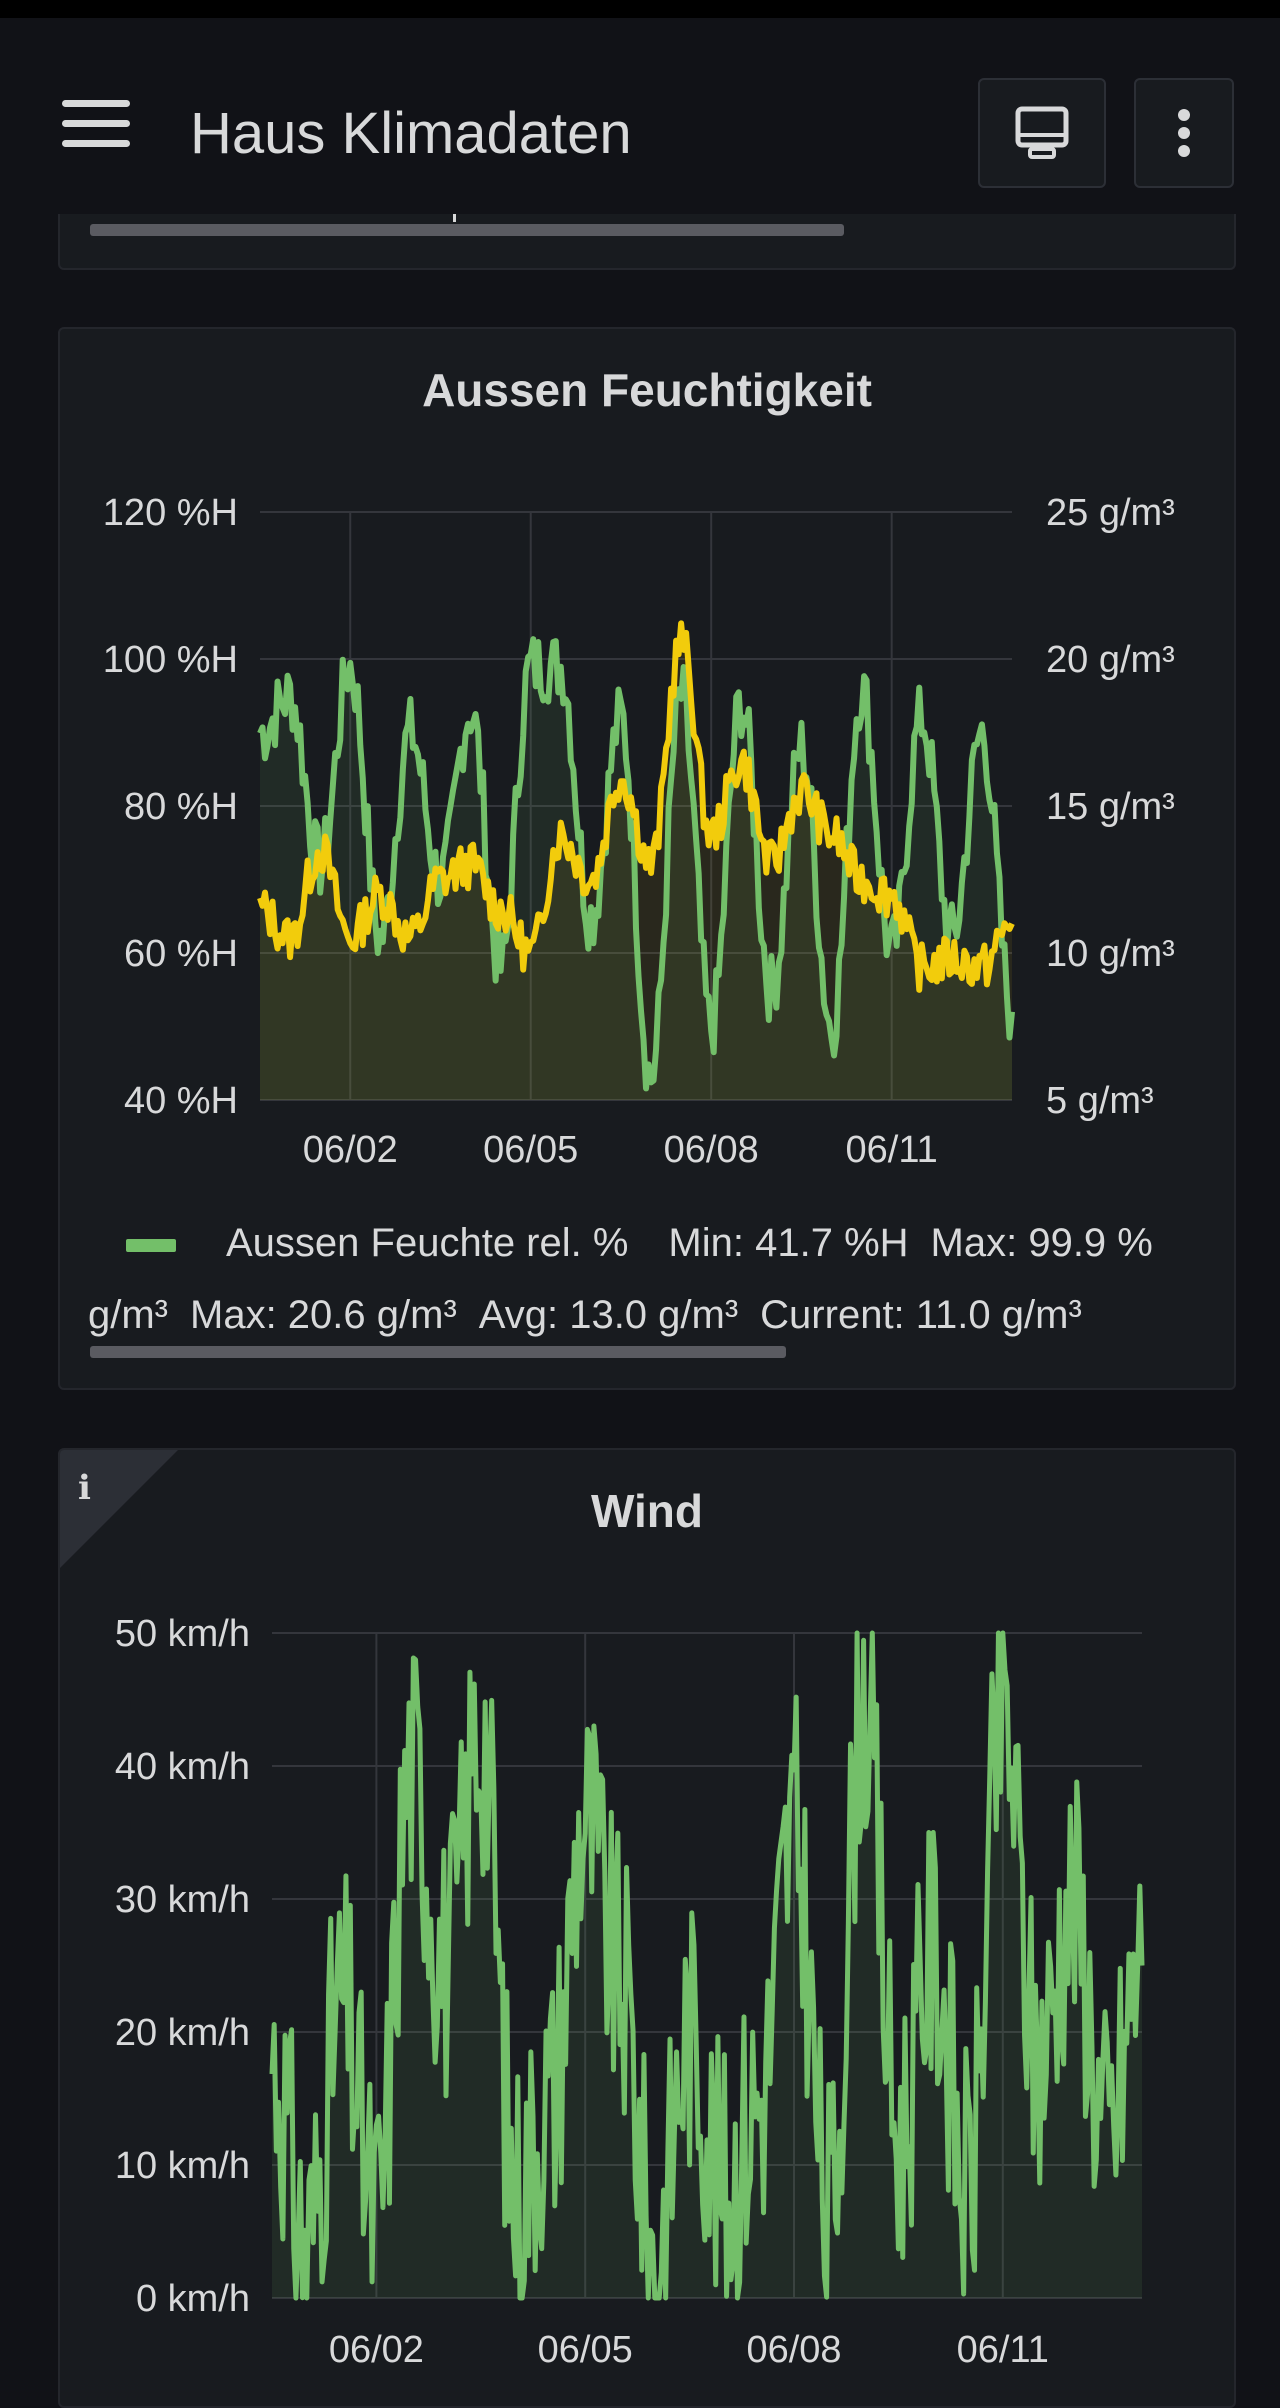 This screenshot has height=2408, width=1280. What do you see at coordinates (182, 1900) in the screenshot?
I see `y-tick-label: 30 km/h` at bounding box center [182, 1900].